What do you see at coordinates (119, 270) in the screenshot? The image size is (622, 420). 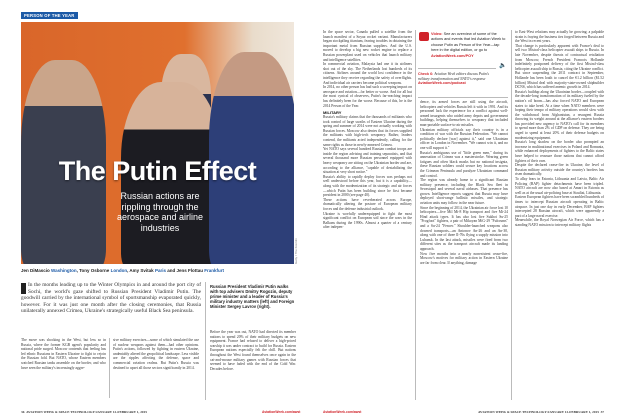 I see `author-city: London` at bounding box center [119, 270].